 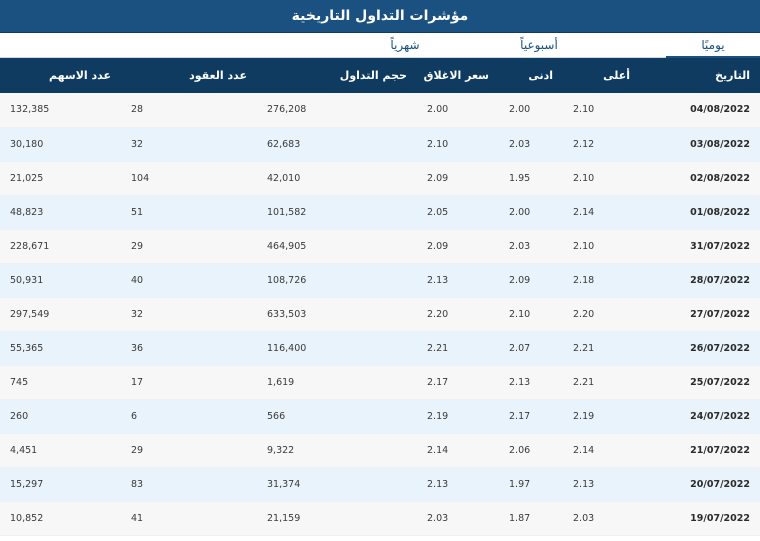 I want to click on cell-contracts: 104, so click(x=189, y=178).